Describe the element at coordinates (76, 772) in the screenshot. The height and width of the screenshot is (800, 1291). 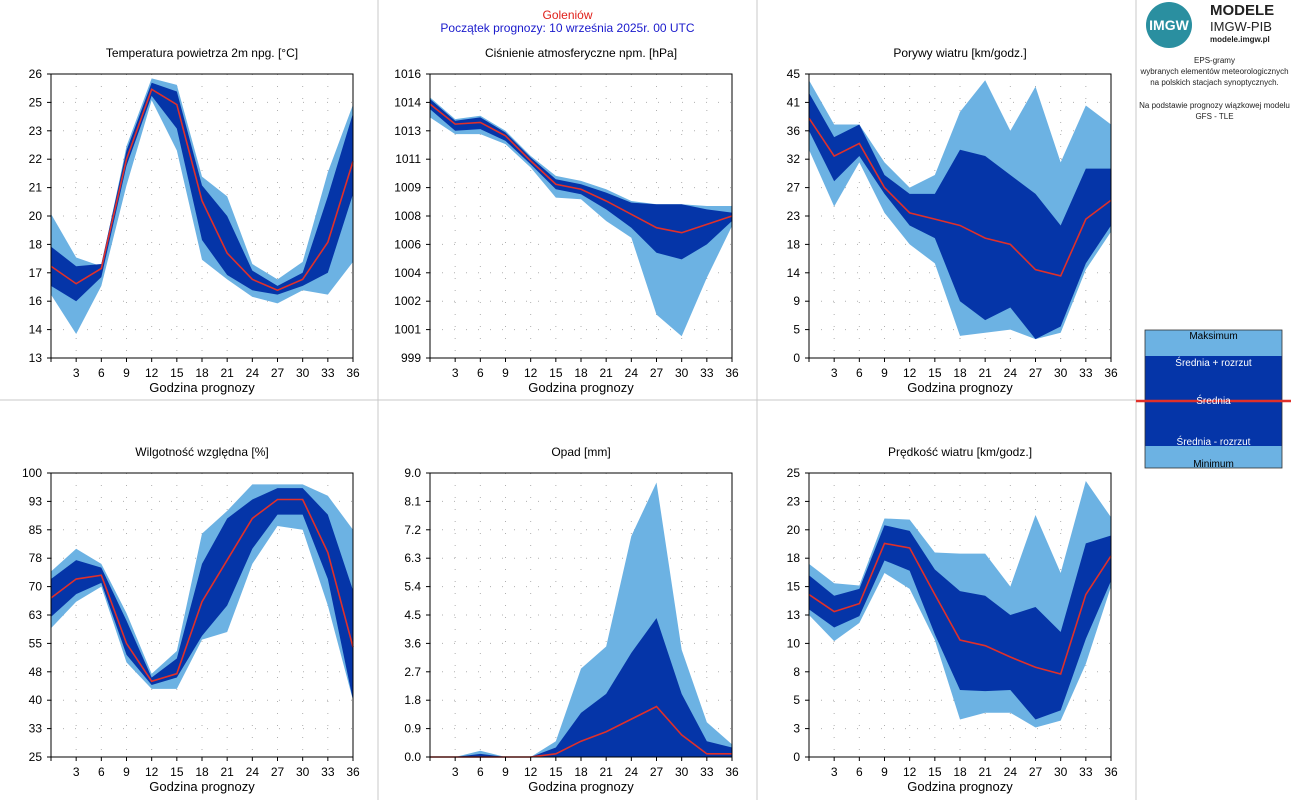
I see `chart-4-xtick-label: 3` at that location.